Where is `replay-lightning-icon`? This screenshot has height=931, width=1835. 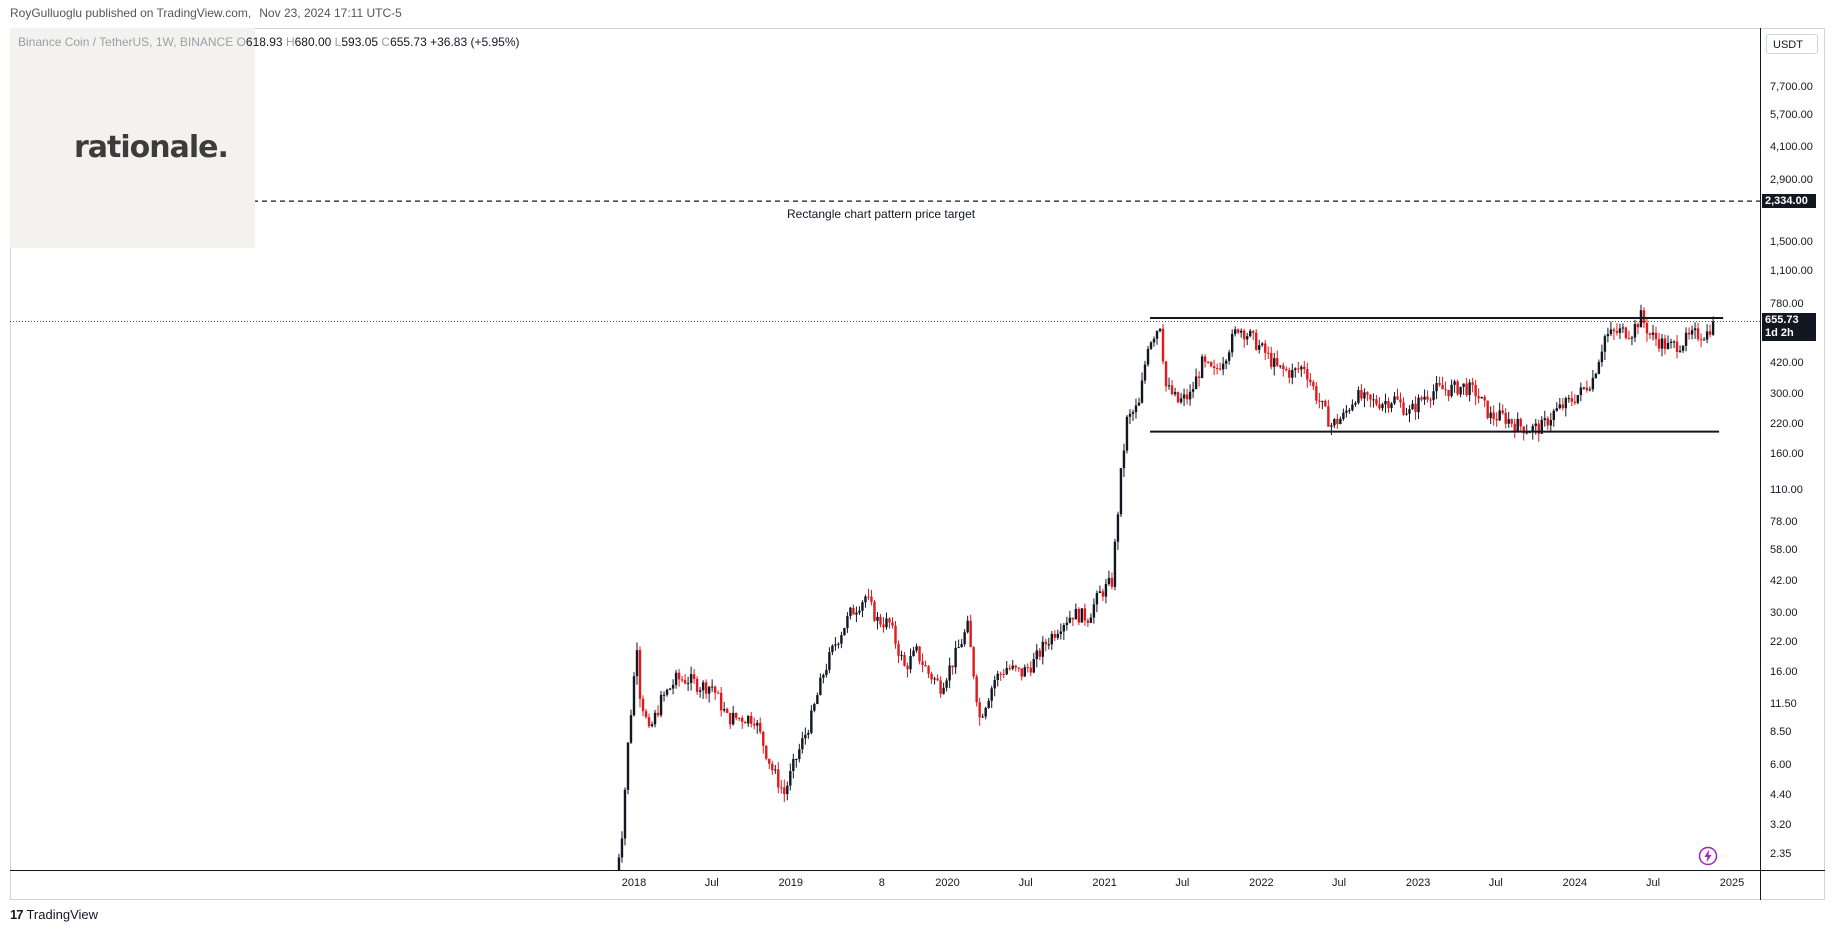 replay-lightning-icon is located at coordinates (1708, 856).